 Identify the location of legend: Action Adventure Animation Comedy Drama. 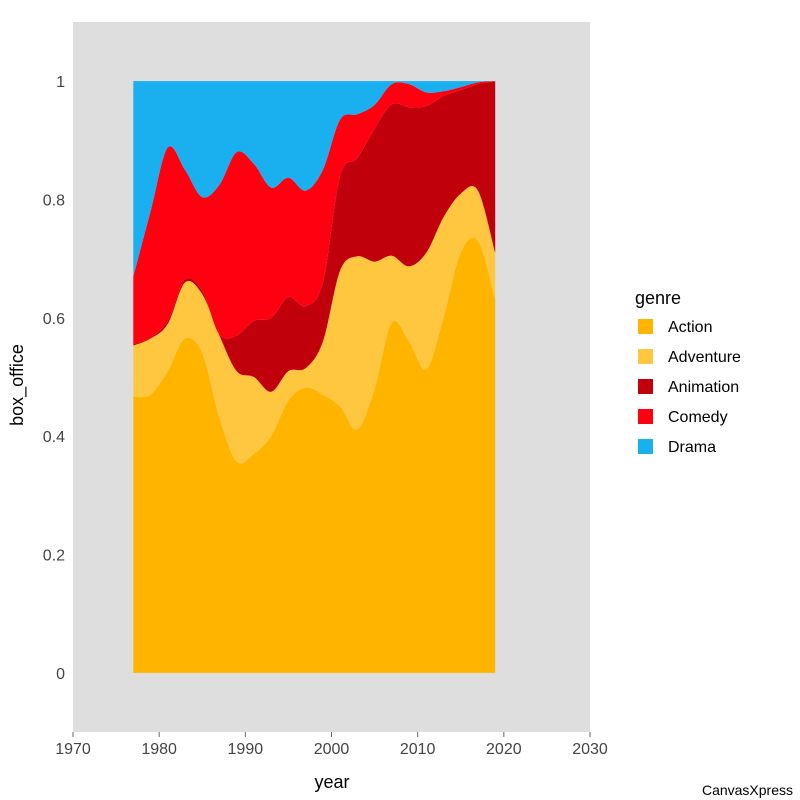
(689, 387).